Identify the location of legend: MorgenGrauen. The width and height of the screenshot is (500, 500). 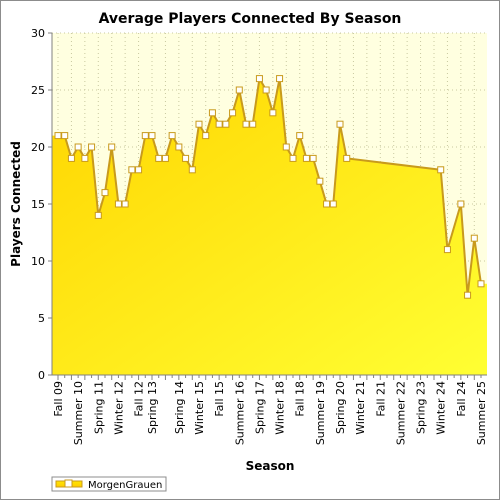
(109, 484).